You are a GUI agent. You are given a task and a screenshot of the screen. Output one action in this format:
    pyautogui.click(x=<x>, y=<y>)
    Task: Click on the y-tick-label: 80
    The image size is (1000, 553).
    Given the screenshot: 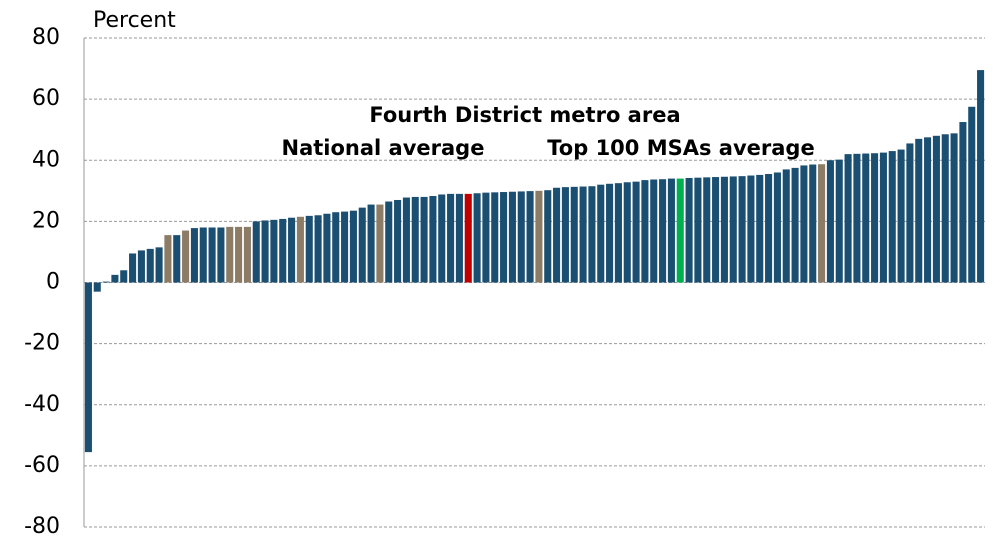 What is the action you would take?
    pyautogui.click(x=46, y=37)
    